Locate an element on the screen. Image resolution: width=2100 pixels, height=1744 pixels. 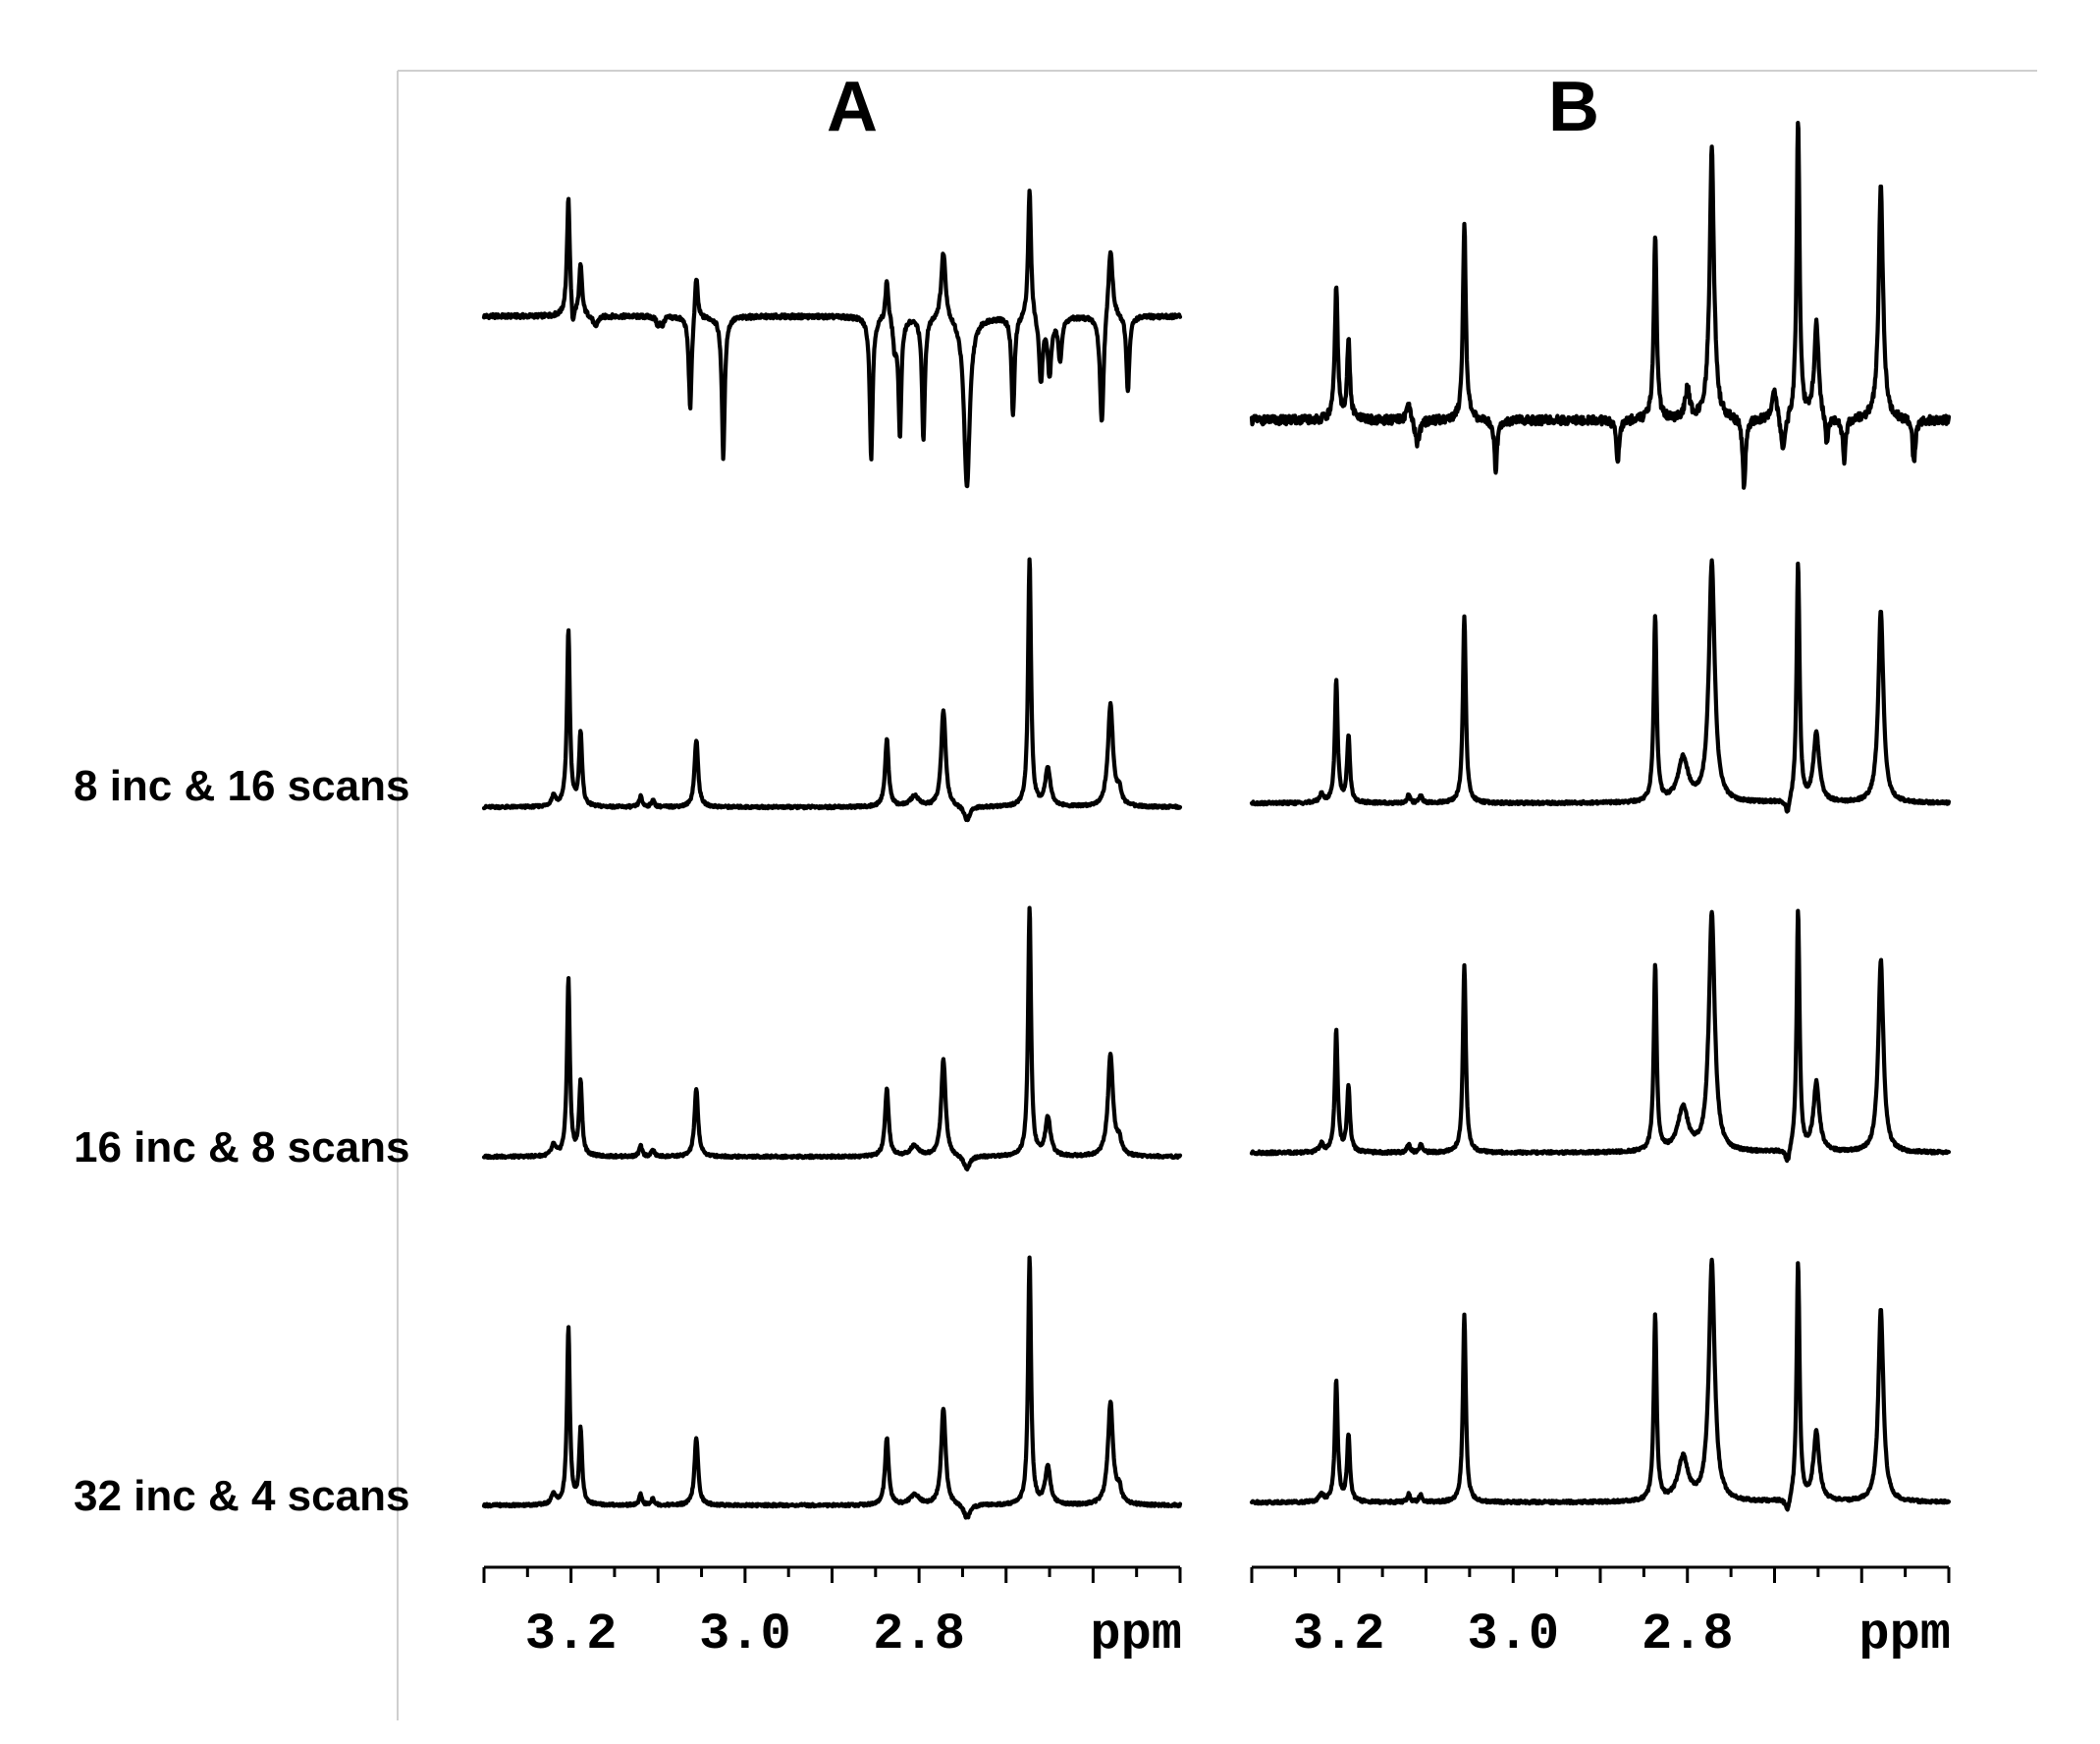
x-axis-panel-b: 3.2 3.0 2.8 ppm is located at coordinates (1600, 1614).